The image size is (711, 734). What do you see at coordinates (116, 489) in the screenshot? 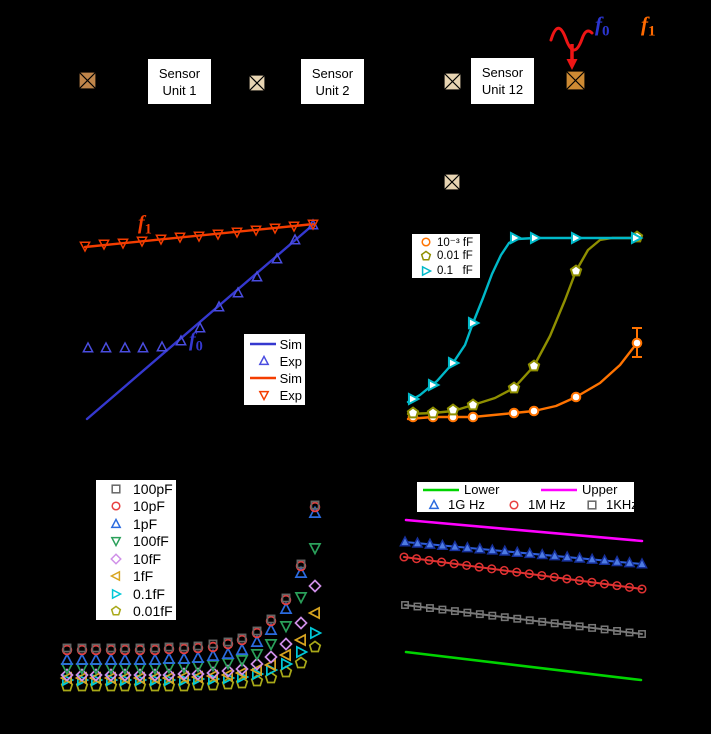
I see `legend-square-icon` at bounding box center [116, 489].